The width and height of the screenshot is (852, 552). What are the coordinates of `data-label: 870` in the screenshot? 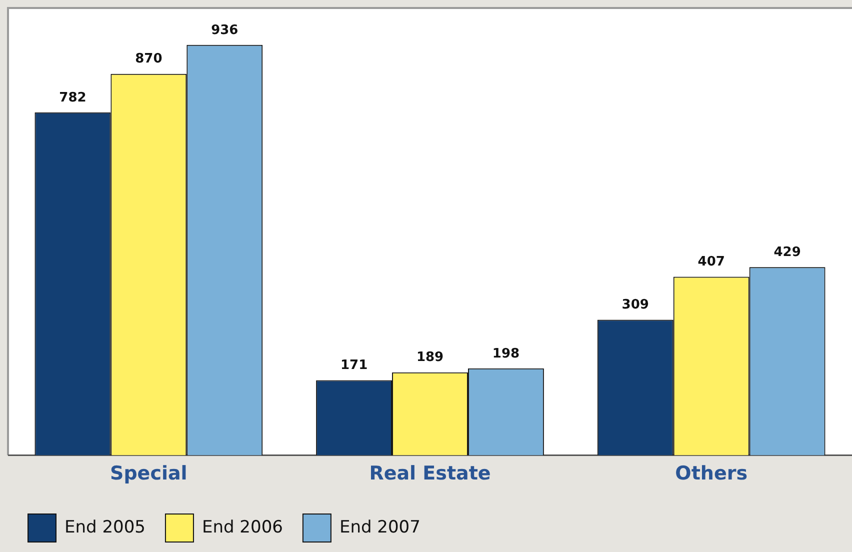 It's located at (148, 59).